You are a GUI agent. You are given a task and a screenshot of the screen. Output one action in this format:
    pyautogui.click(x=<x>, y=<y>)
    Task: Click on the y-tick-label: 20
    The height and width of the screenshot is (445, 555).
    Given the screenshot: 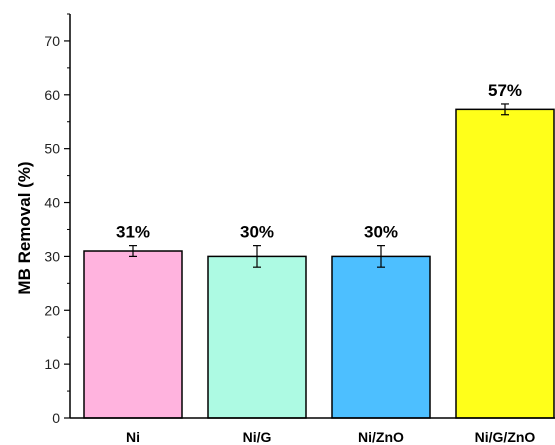 What is the action you would take?
    pyautogui.click(x=52, y=310)
    